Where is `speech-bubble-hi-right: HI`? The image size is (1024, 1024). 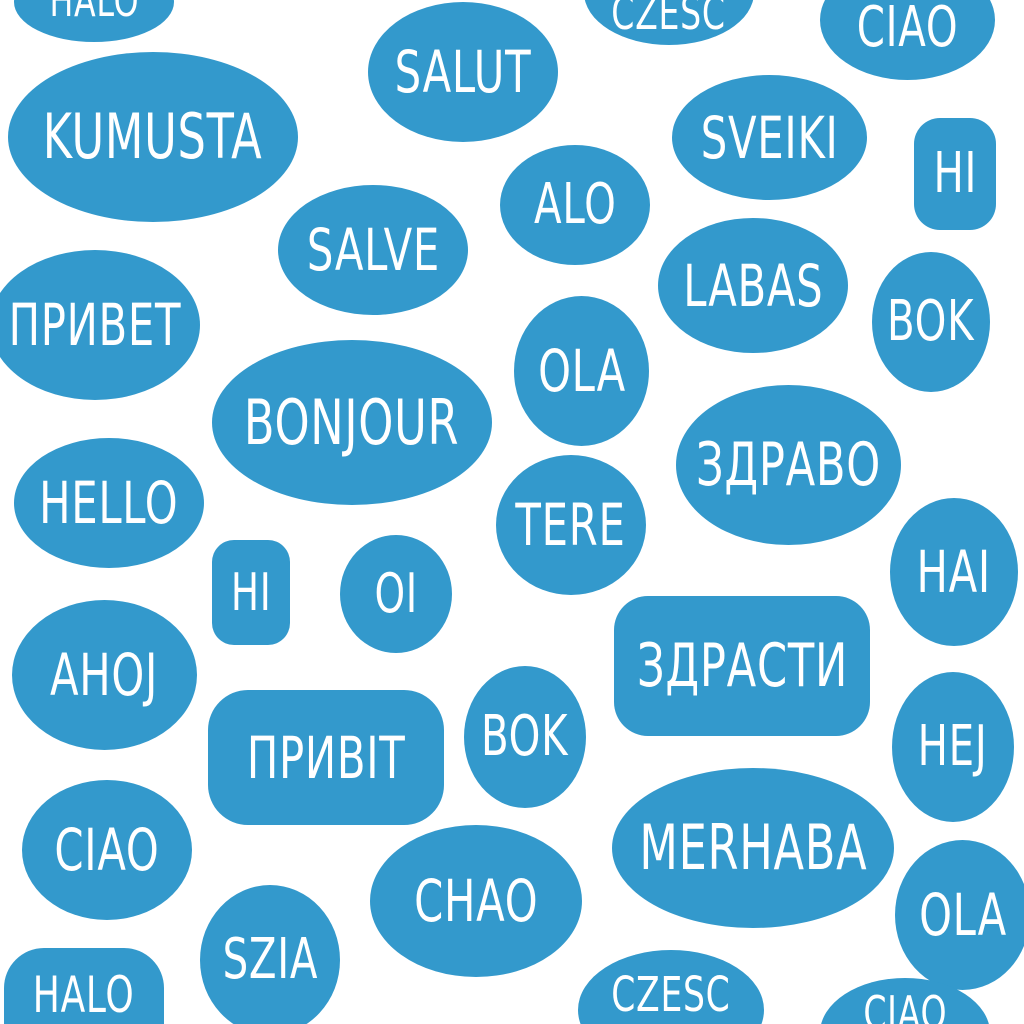
speech-bubble-hi-right: HI is located at coordinates (955, 174).